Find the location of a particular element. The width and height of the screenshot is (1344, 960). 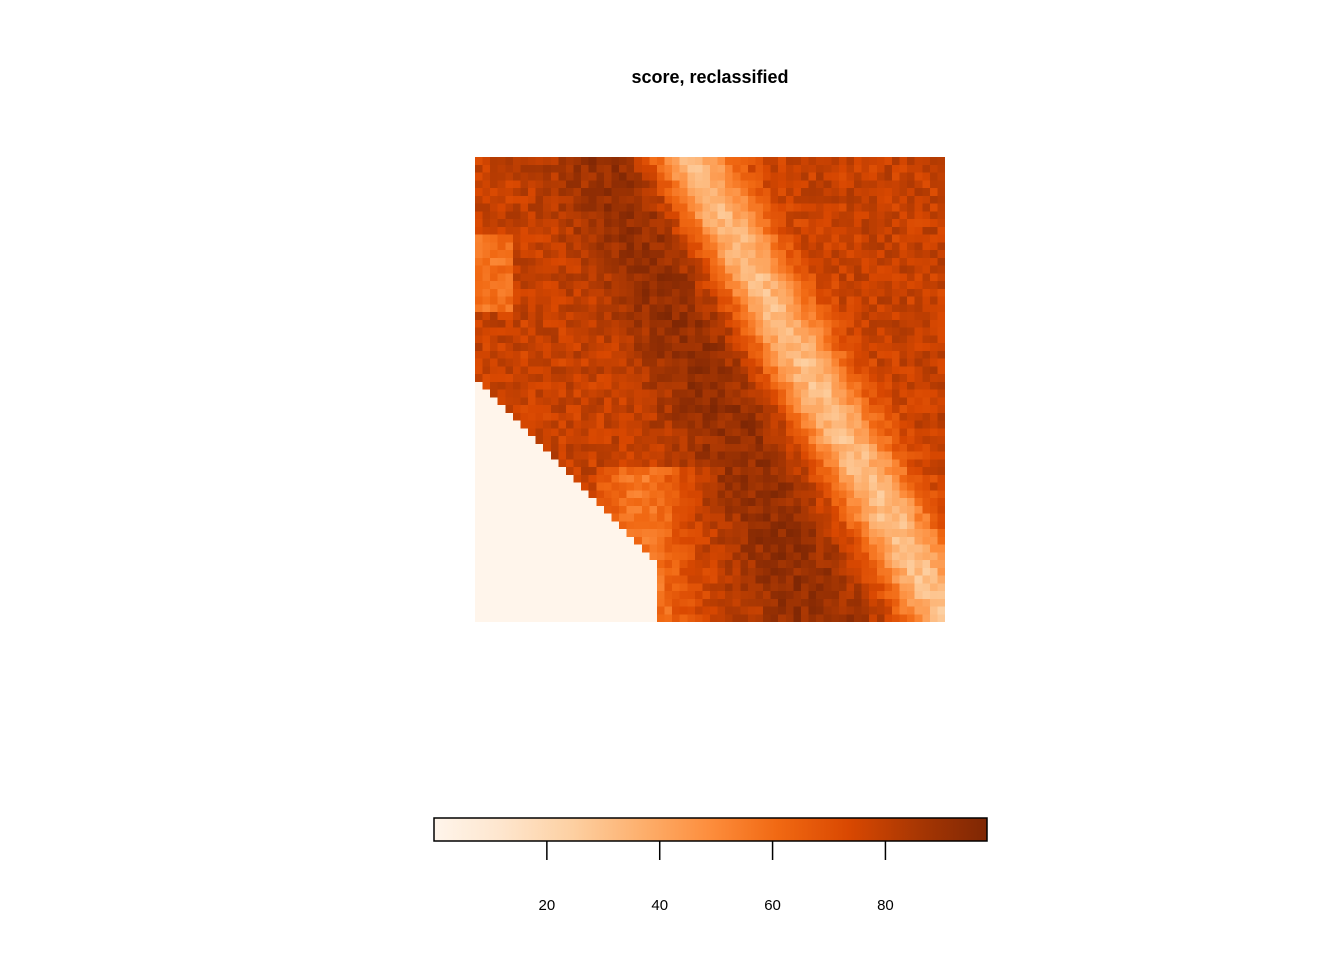

plot-title: score, reclassified is located at coordinates (710, 77).